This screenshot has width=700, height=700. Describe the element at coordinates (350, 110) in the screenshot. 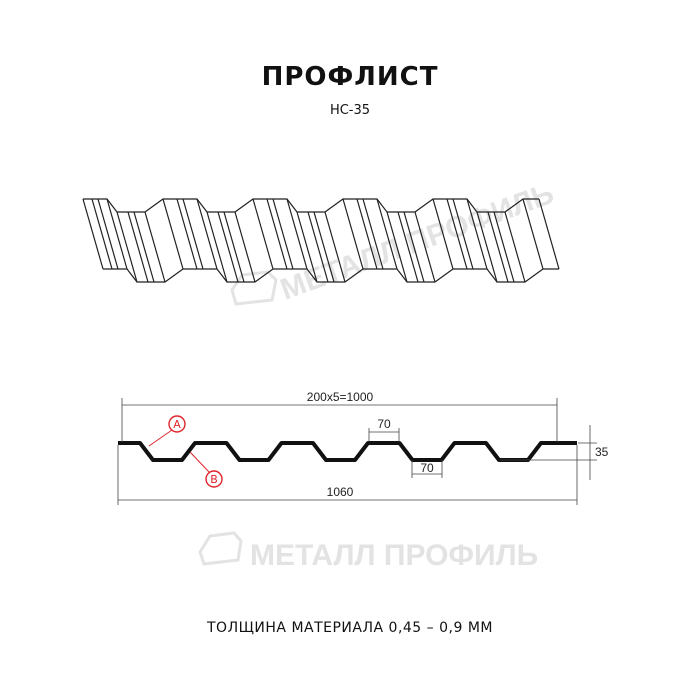

I see `profile-code: НС-35` at that location.